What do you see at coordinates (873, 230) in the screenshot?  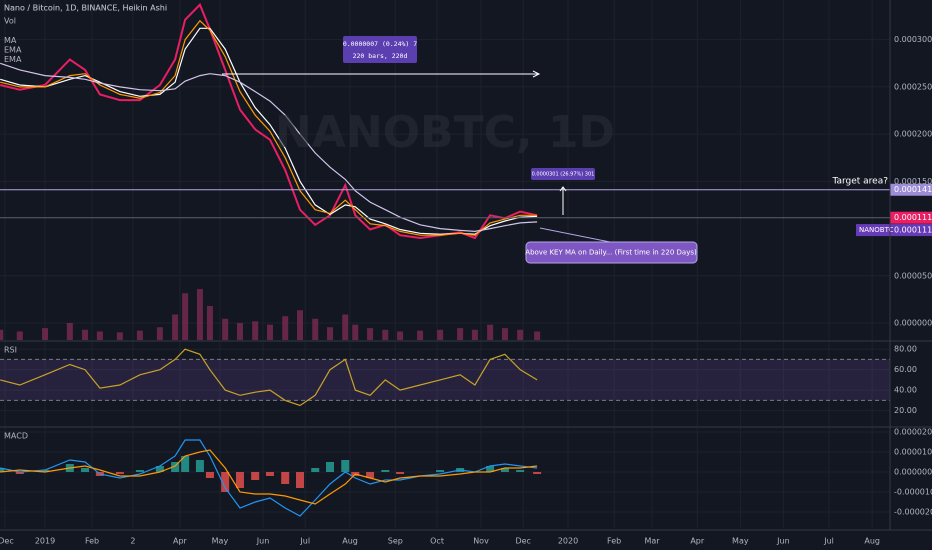 I see `symbol-box` at bounding box center [873, 230].